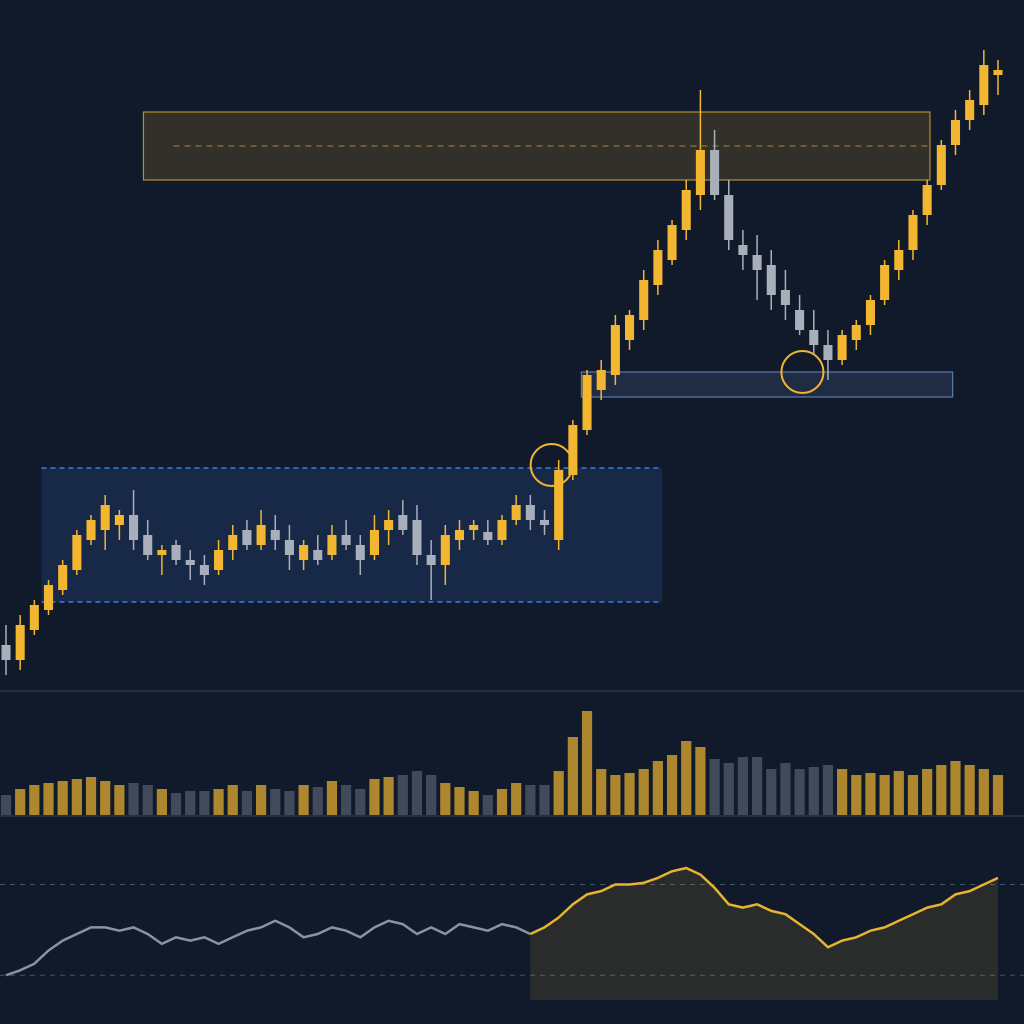 The height and width of the screenshot is (1024, 1024). I want to click on zone, so click(767, 384).